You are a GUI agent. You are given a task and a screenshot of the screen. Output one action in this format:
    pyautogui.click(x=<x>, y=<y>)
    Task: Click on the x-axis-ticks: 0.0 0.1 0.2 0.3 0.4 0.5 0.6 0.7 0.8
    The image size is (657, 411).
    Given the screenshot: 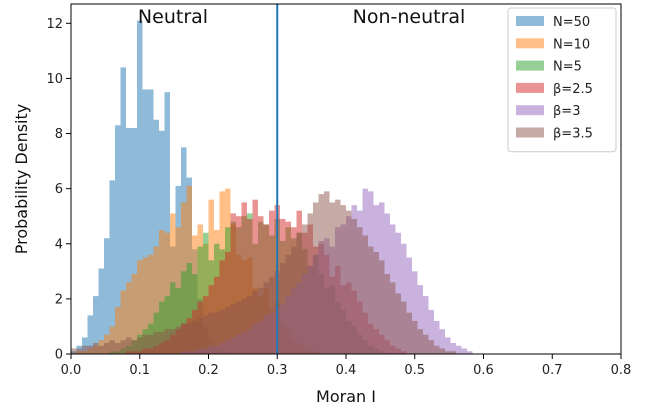 What is the action you would take?
    pyautogui.click(x=346, y=366)
    